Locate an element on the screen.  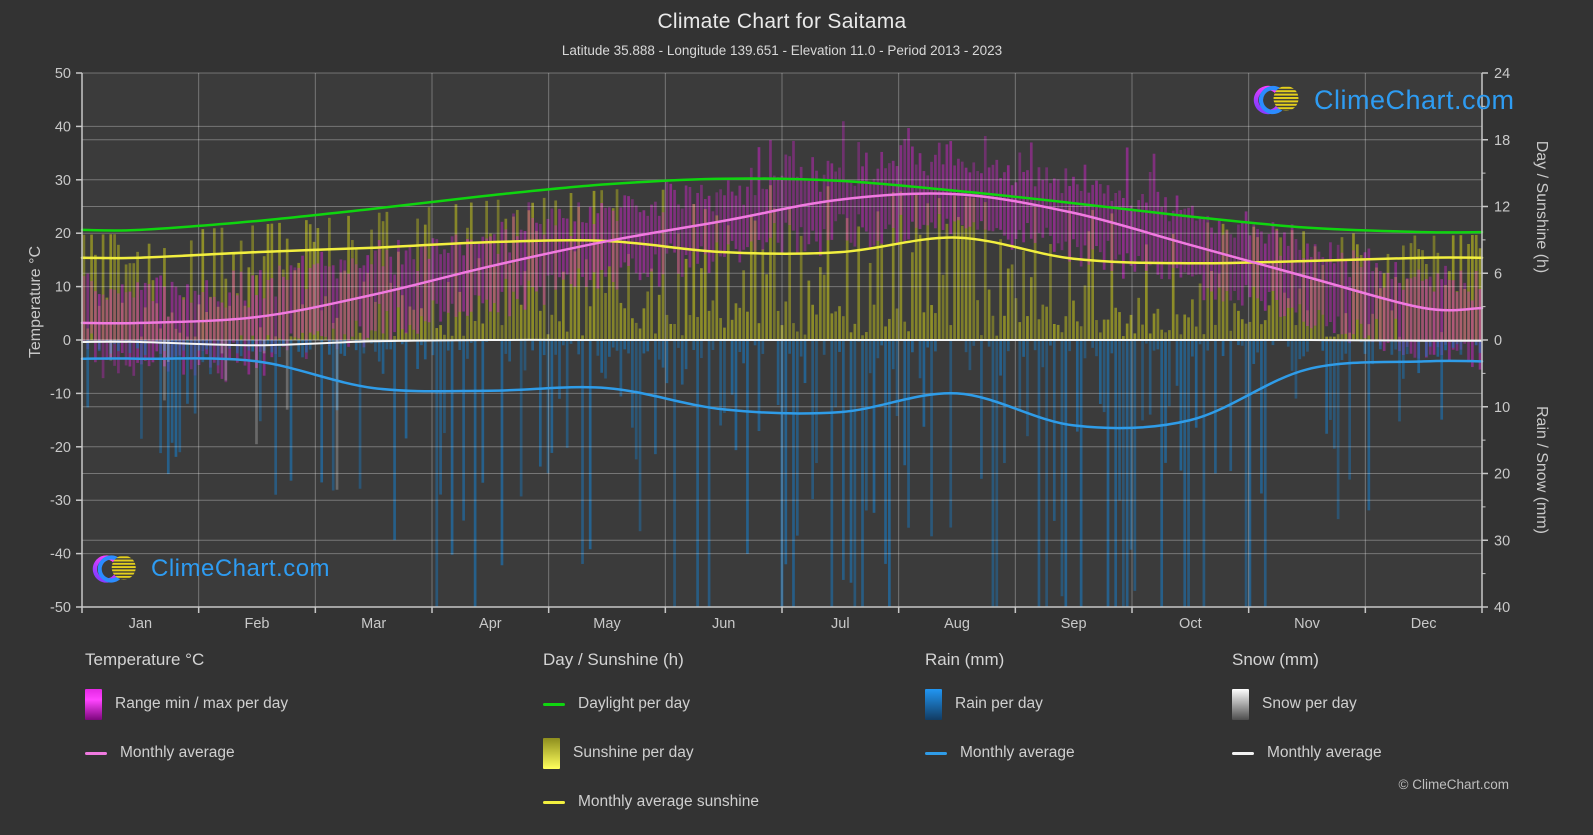
climechart-logo-top: ClimeChart.com is located at coordinates (1384, 100).